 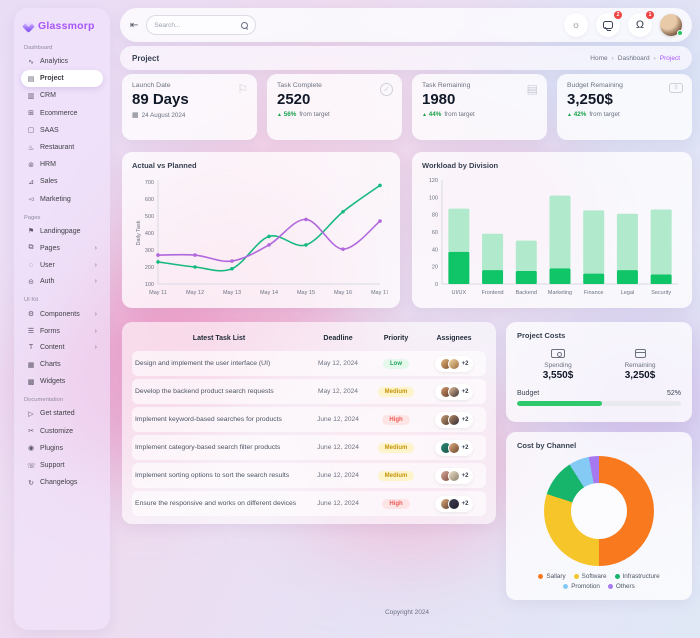 What do you see at coordinates (31, 96) in the screenshot?
I see `crm-icon: ▥` at bounding box center [31, 96].